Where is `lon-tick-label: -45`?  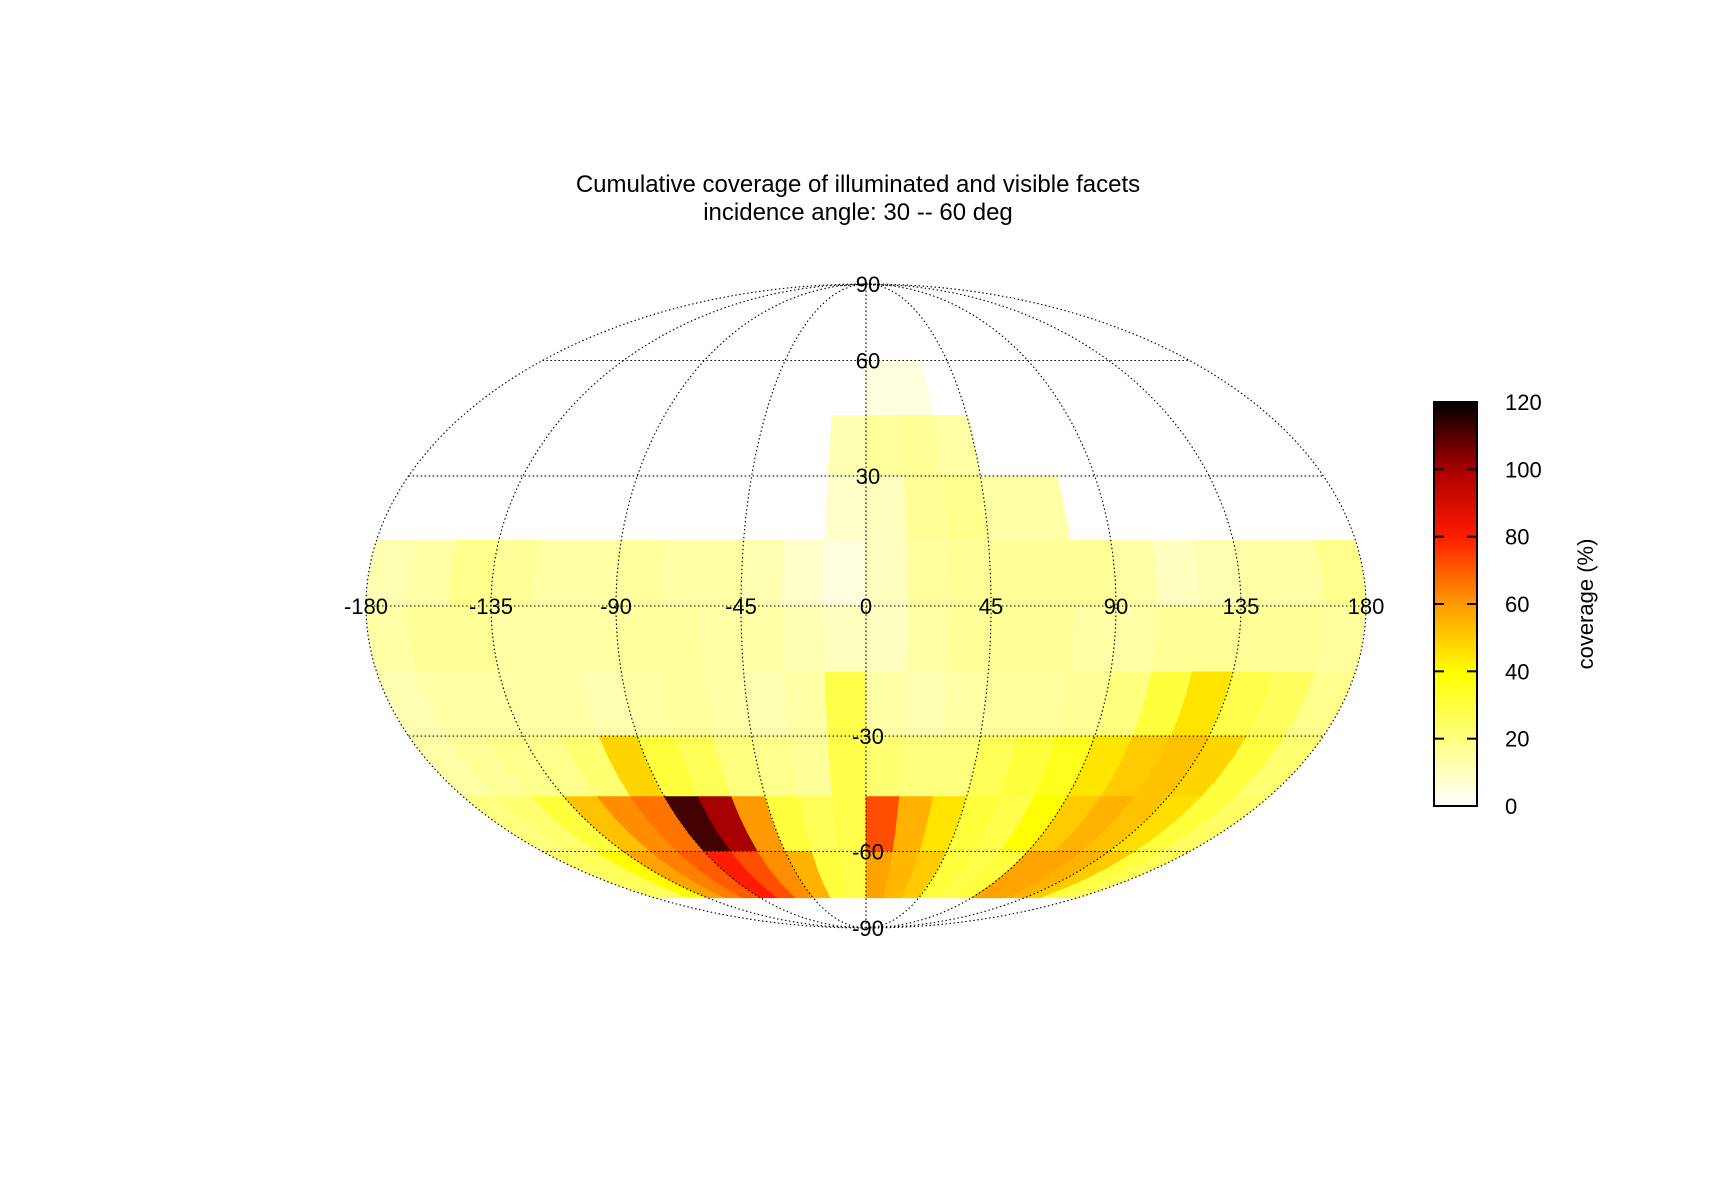
lon-tick-label: -45 is located at coordinates (741, 606).